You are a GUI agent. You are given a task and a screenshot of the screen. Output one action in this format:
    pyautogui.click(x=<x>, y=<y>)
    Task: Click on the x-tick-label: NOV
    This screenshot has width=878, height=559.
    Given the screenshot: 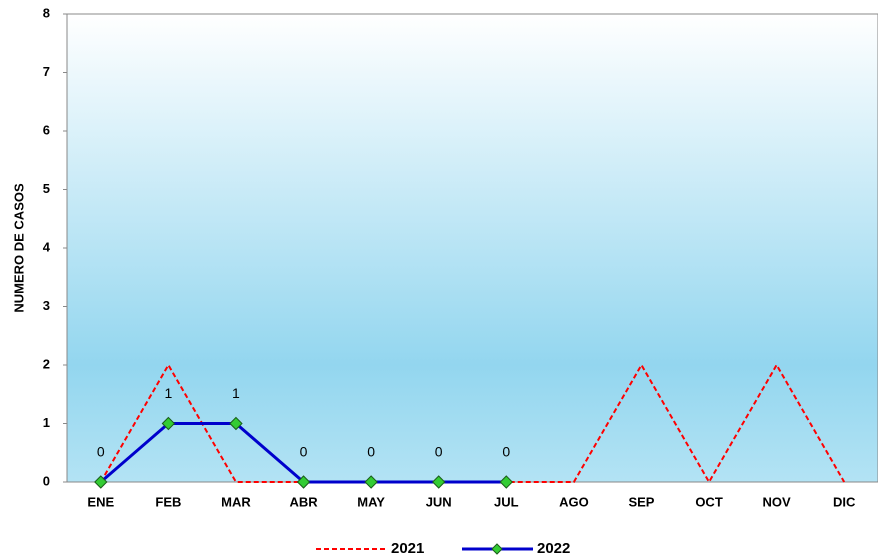 What is the action you would take?
    pyautogui.click(x=777, y=501)
    